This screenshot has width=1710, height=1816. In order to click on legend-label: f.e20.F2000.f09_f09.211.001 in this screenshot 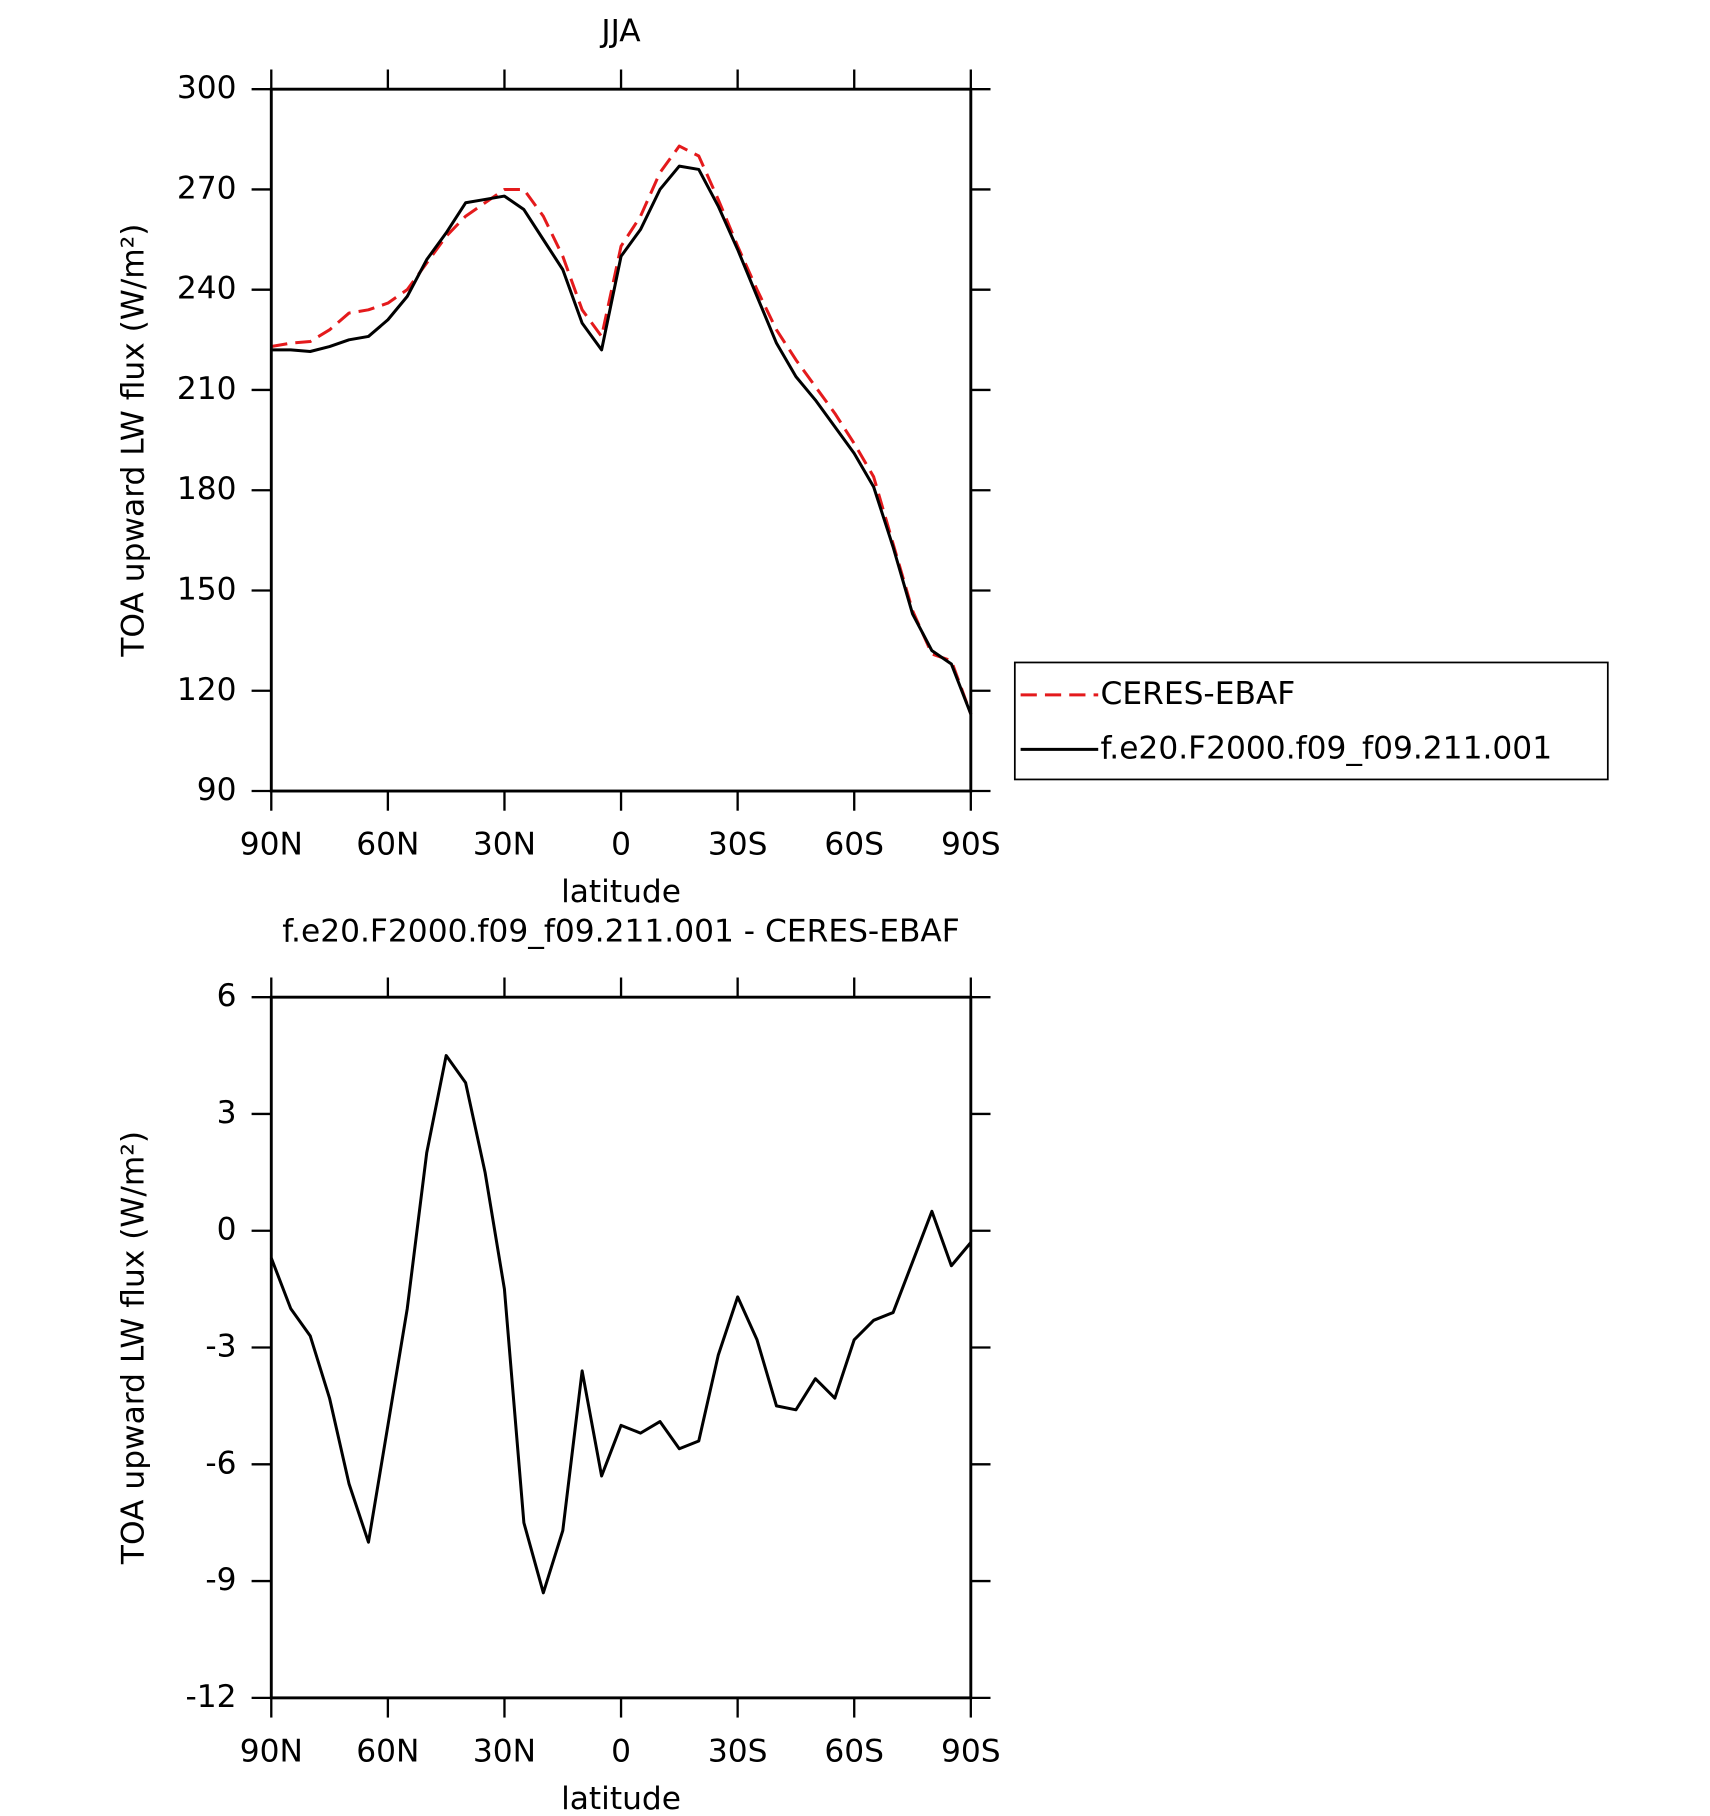, I will do `click(1327, 748)`.